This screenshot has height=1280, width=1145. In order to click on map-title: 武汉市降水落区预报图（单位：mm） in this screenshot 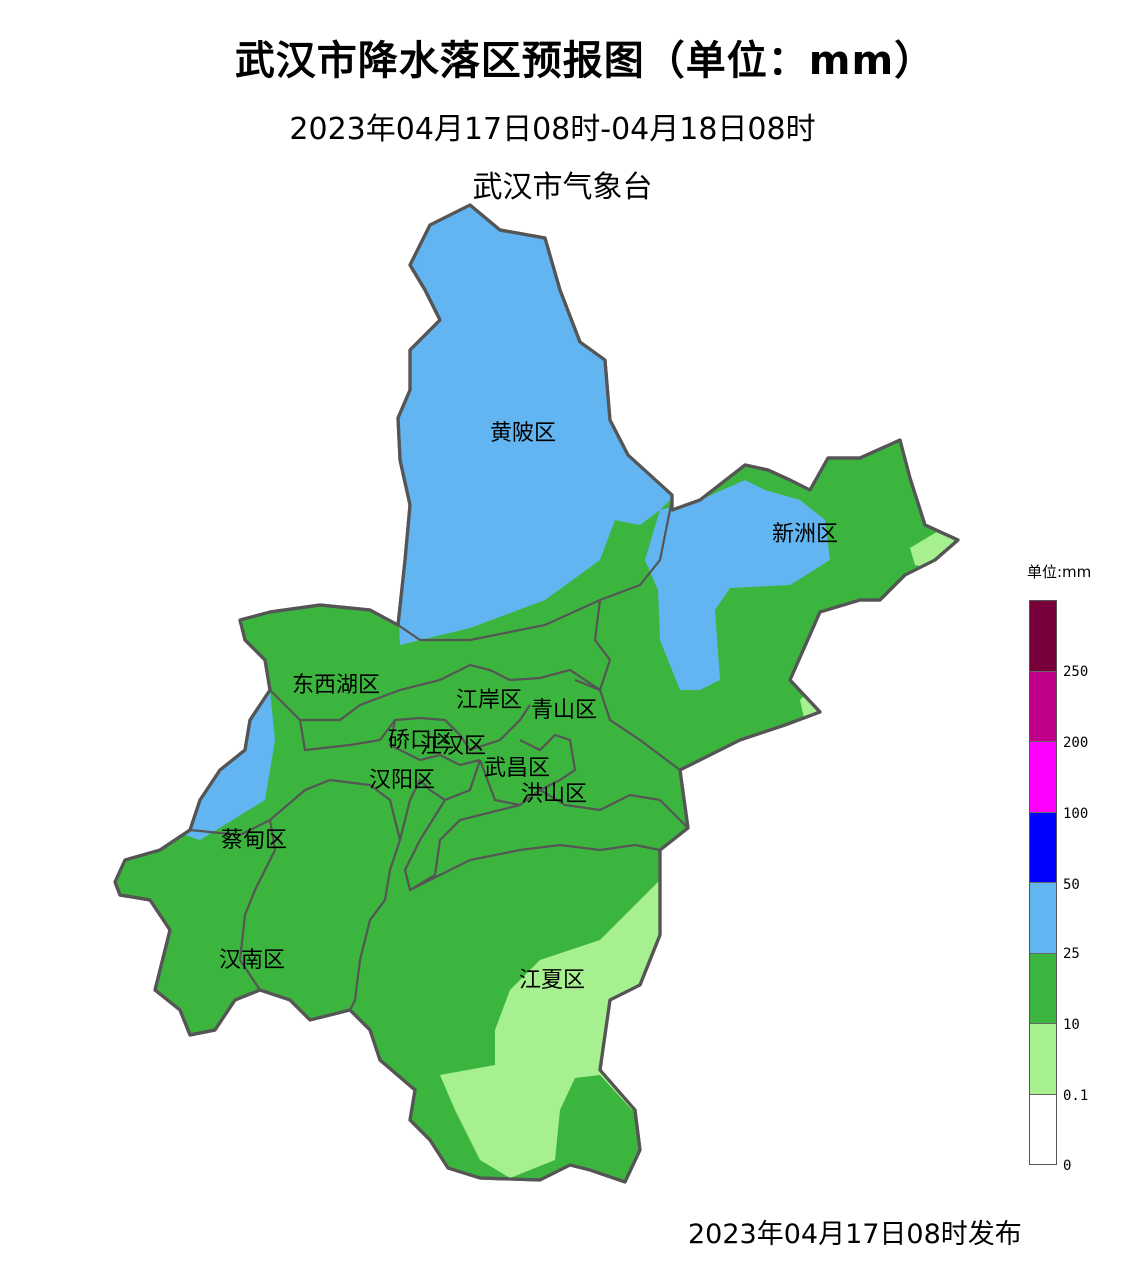, I will do `click(585, 61)`.